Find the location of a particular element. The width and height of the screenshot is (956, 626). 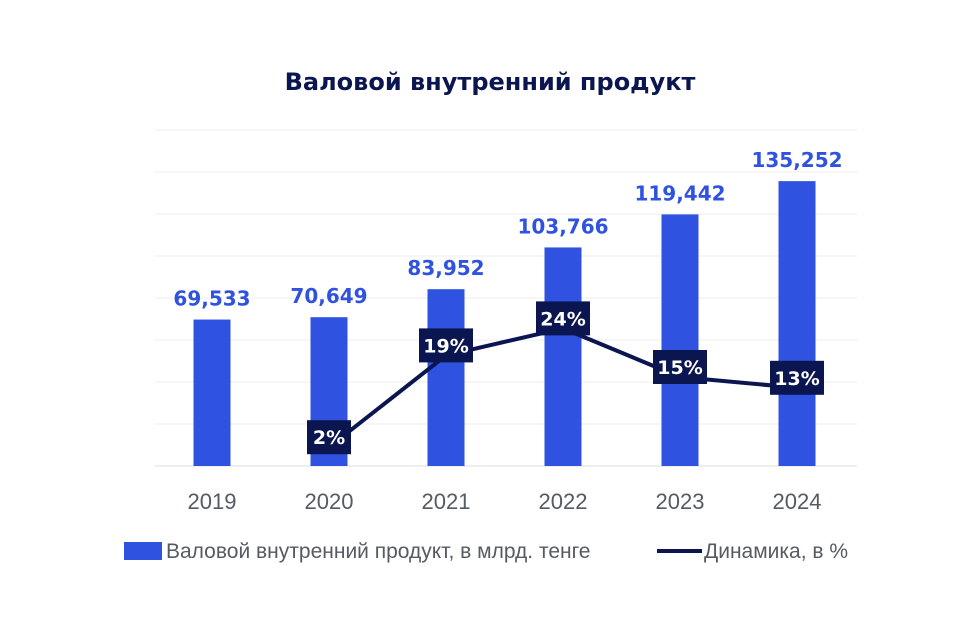

bar-value-label: 69,533 is located at coordinates (211, 299).